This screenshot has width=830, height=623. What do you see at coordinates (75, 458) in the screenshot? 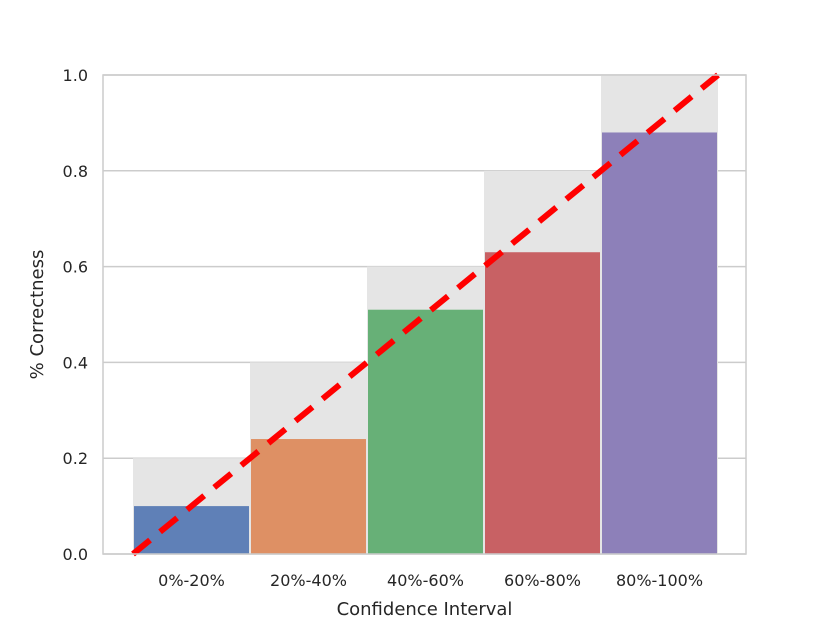
I see `y-tick-label: 0.2` at bounding box center [75, 458].